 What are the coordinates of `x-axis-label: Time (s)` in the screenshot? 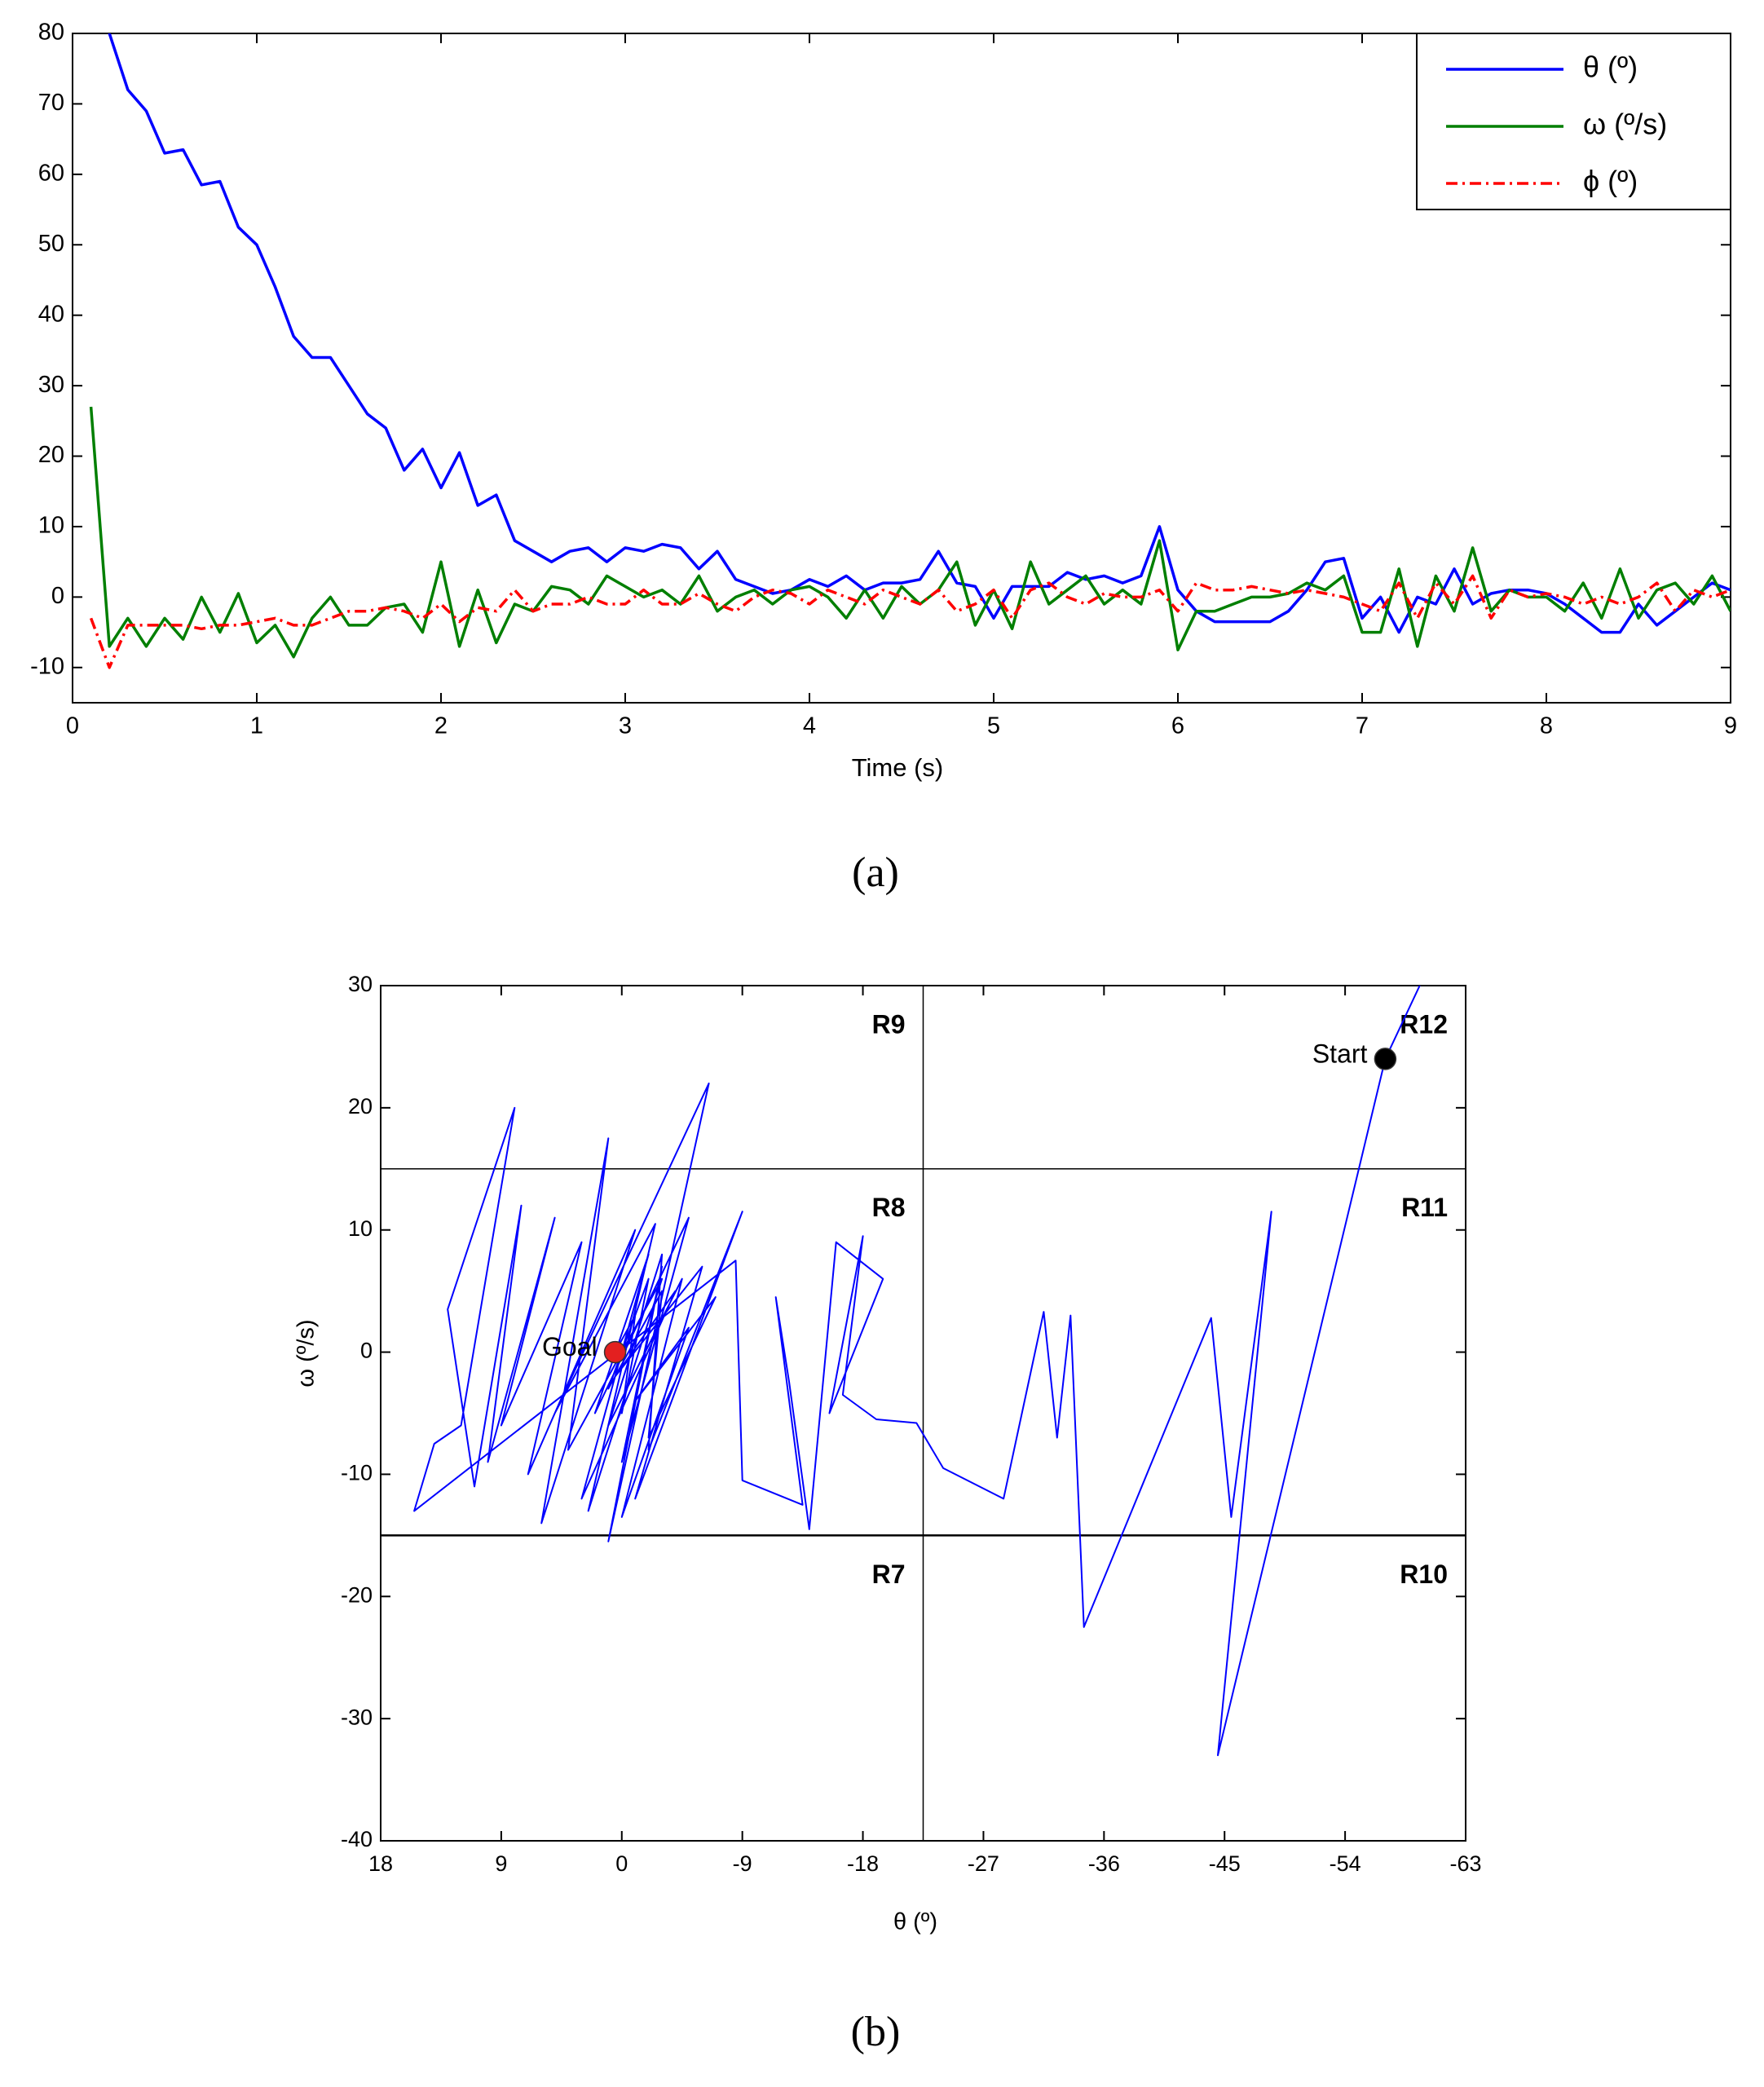 It's located at (898, 767).